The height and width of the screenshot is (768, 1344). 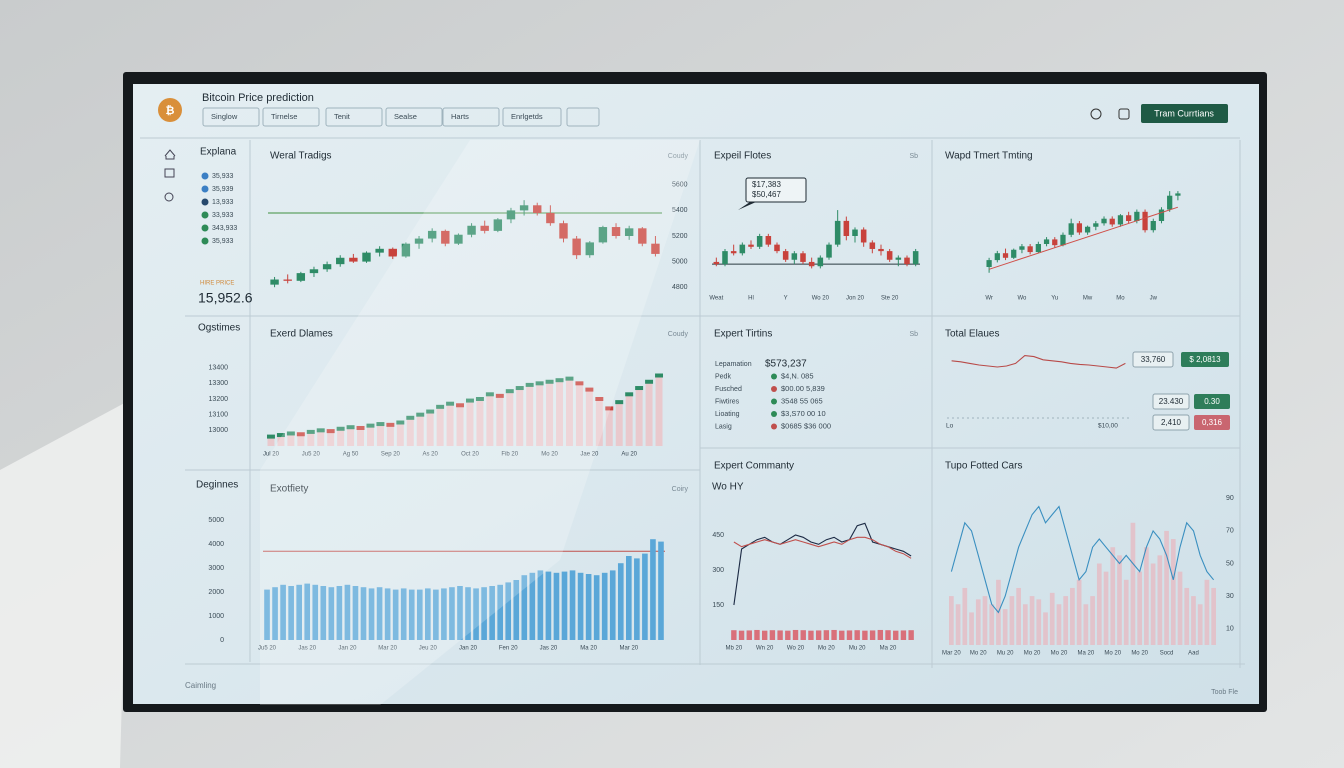 I want to click on primary-button-label: Tram Currtians, so click(x=1184, y=113).